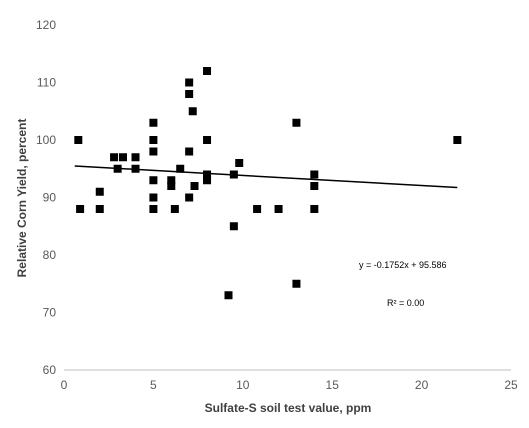 The width and height of the screenshot is (529, 428). Describe the element at coordinates (511, 385) in the screenshot. I see `x-tick-label: 25` at that location.